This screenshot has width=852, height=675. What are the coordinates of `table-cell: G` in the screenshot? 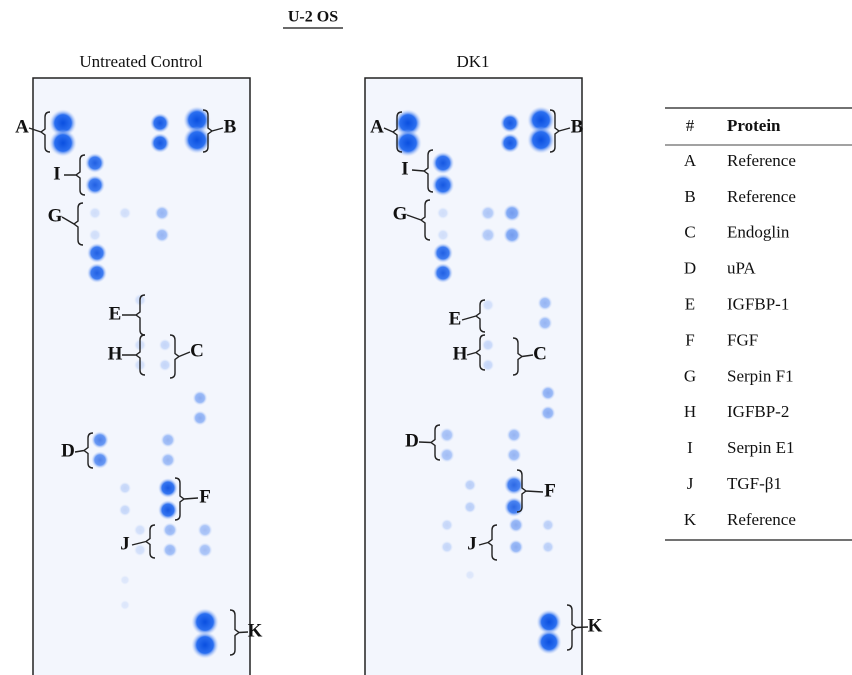 It's located at (690, 375).